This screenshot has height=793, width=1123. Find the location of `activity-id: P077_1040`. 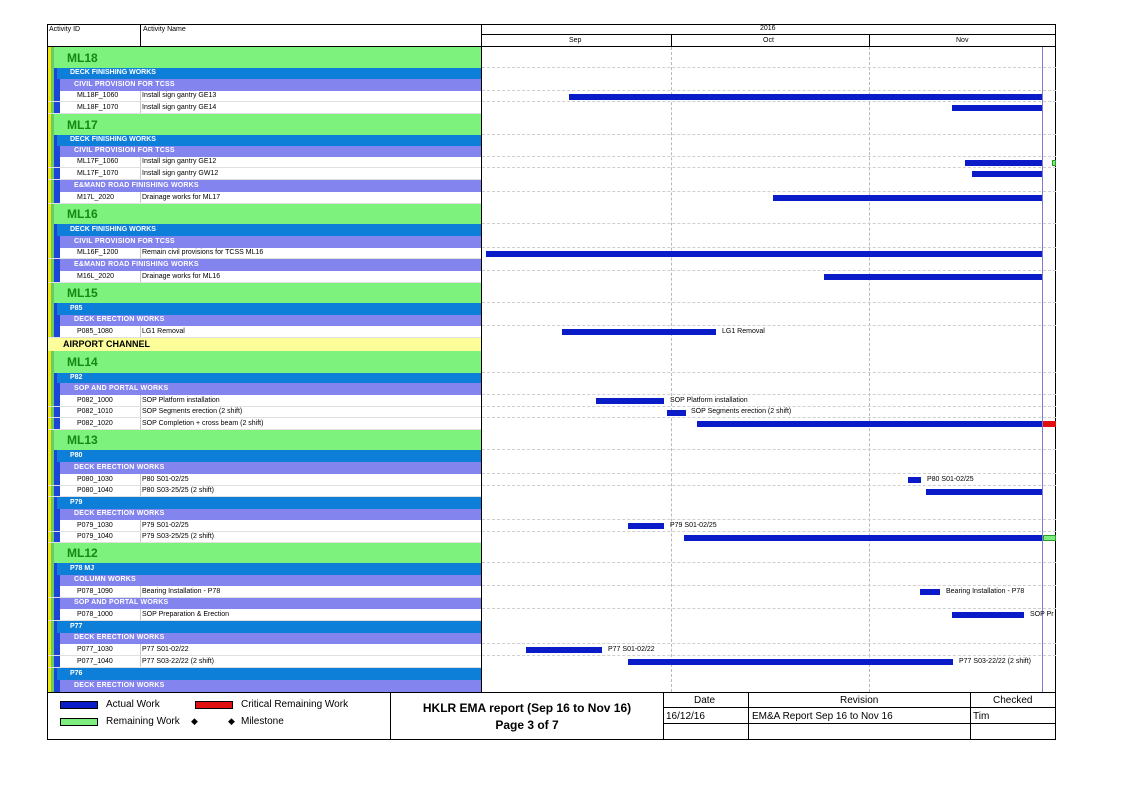

activity-id: P077_1040 is located at coordinates (95, 661).